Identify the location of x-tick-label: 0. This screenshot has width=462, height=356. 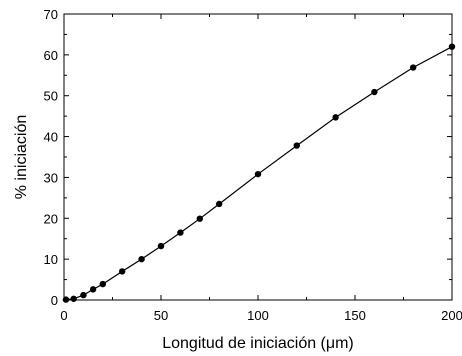
(63, 315).